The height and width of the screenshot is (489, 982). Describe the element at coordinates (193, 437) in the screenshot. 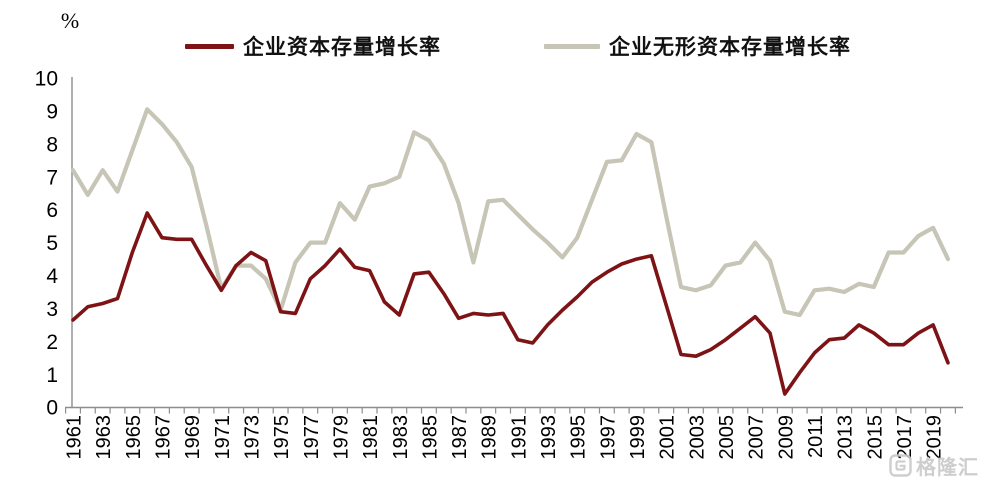

I see `x-axis-tick-label: 1969` at that location.